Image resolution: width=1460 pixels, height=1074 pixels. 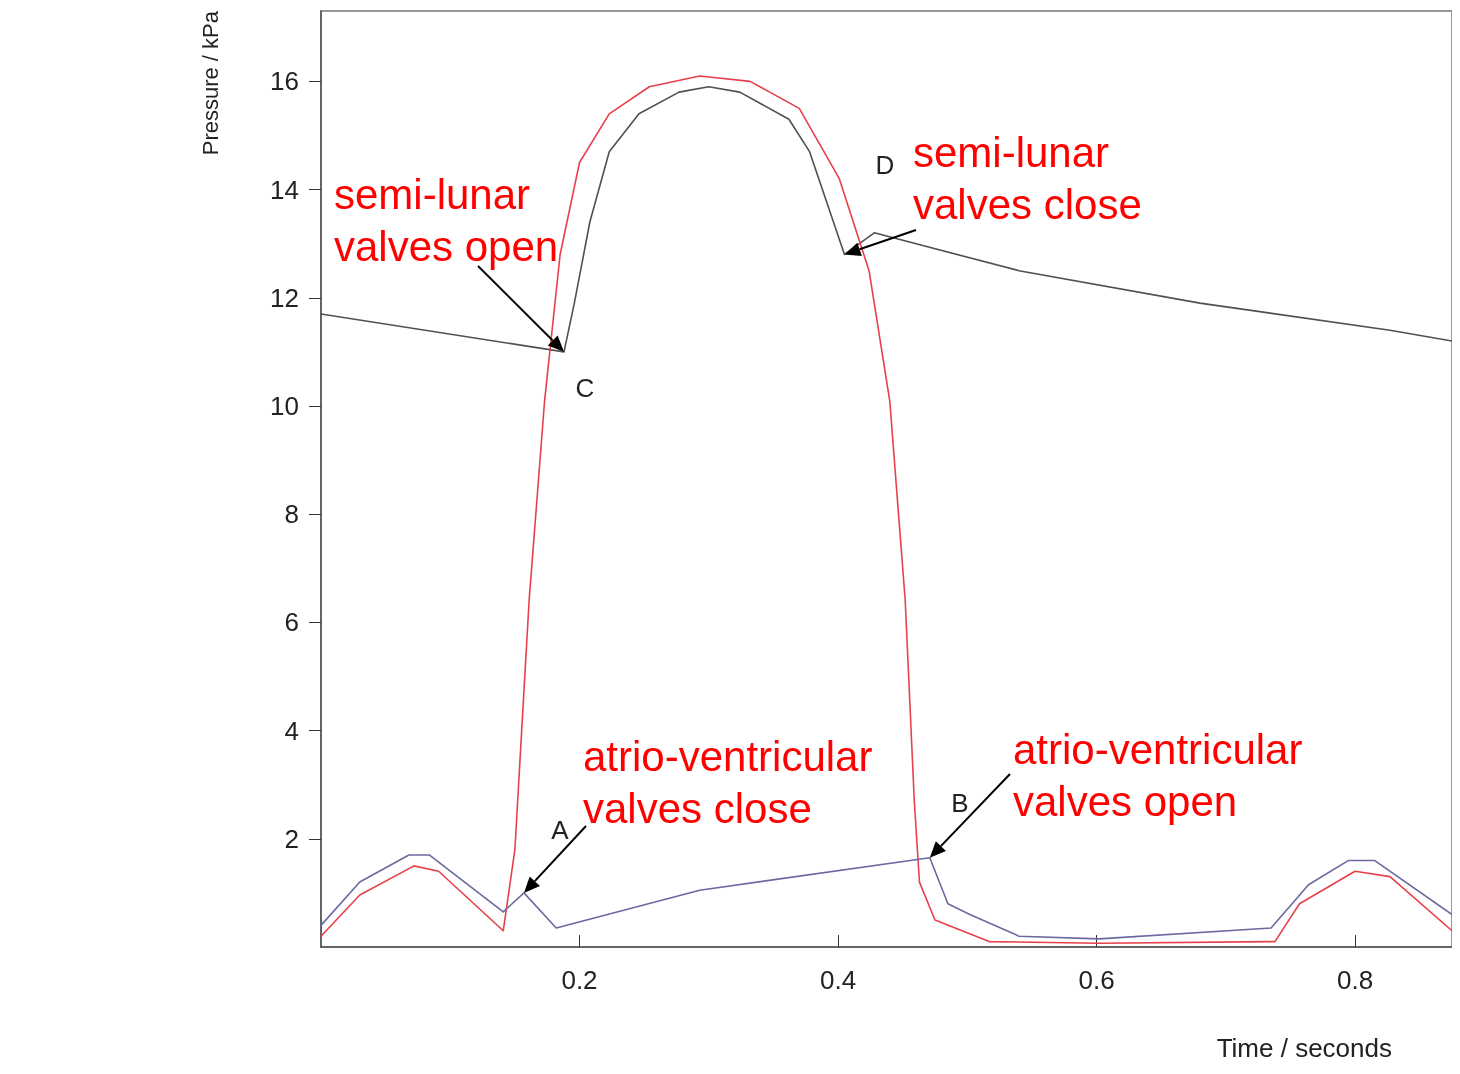 I want to click on annotation: atrio-ventricular valves open, so click(x=1158, y=775).